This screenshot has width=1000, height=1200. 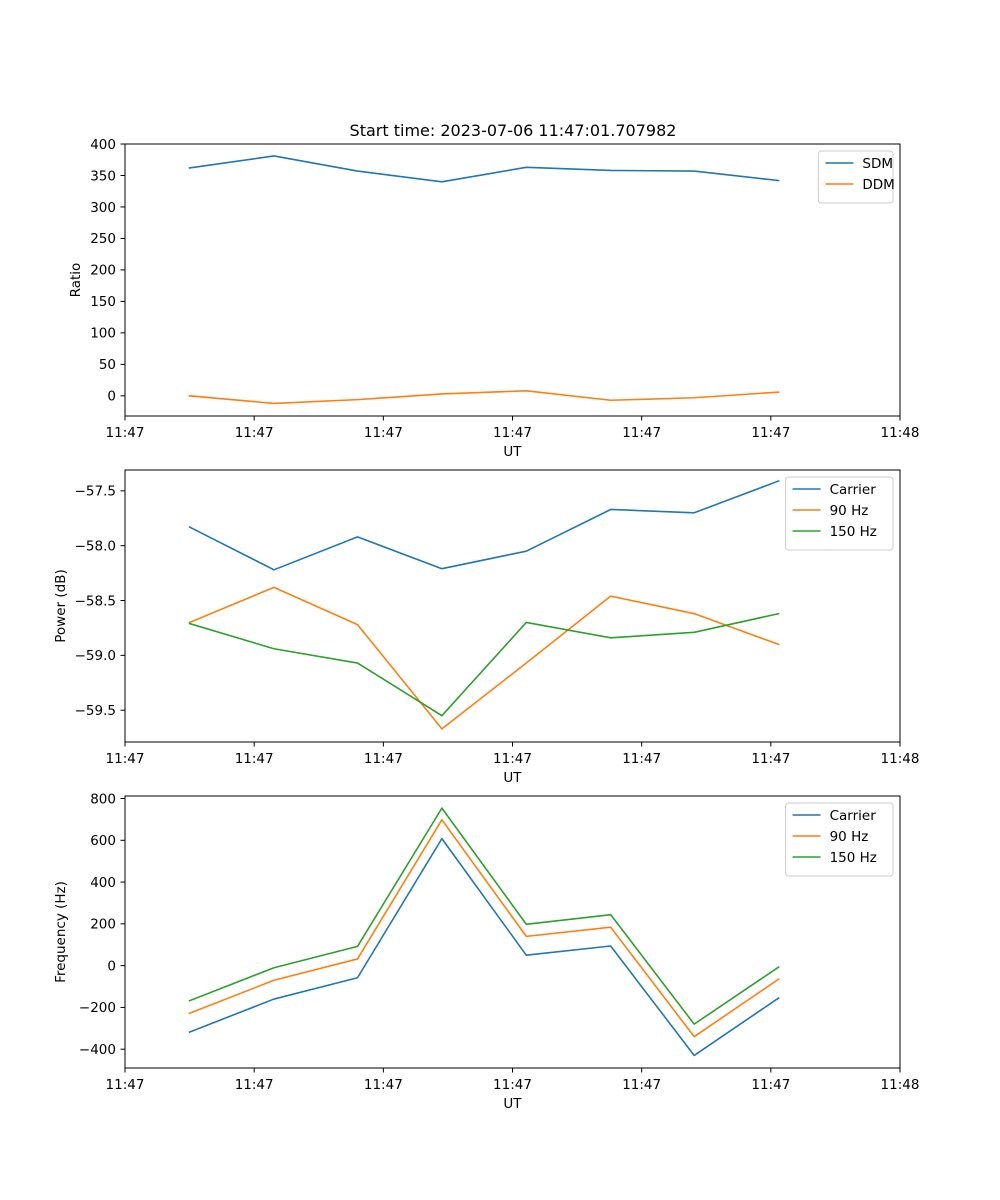 I want to click on chart-2-y-axis-label: Power (dB), so click(x=61, y=605).